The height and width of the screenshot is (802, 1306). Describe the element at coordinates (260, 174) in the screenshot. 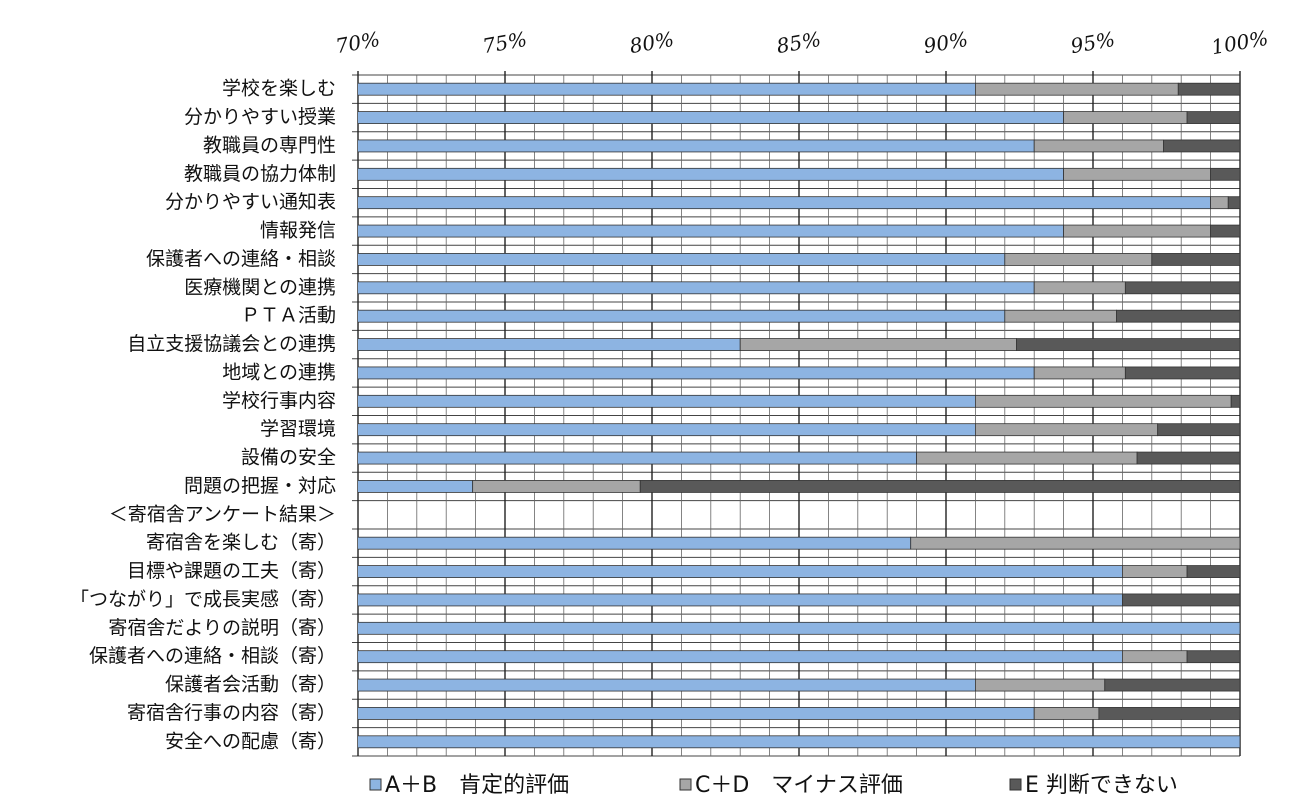

I see `category-label: 教職員の協力体制` at that location.